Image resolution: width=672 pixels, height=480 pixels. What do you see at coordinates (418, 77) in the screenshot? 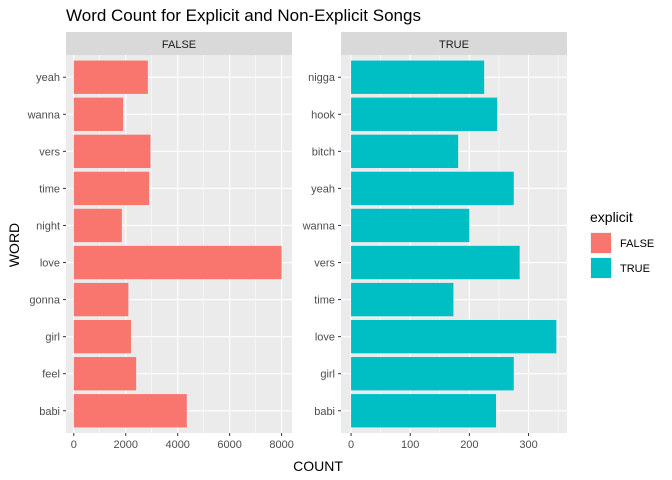
I see `bar-nigga` at bounding box center [418, 77].